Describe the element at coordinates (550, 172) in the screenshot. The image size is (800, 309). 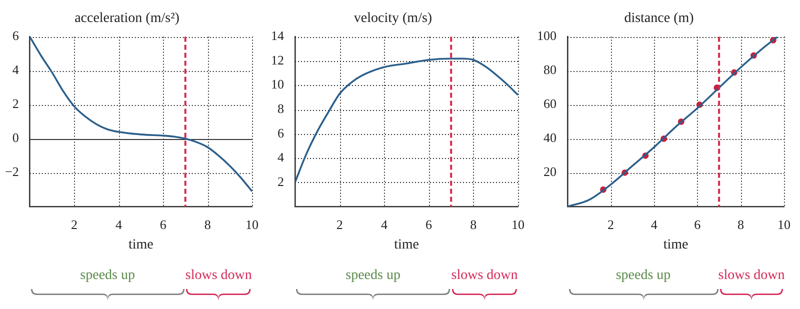
I see `y-tick-label: 20` at that location.